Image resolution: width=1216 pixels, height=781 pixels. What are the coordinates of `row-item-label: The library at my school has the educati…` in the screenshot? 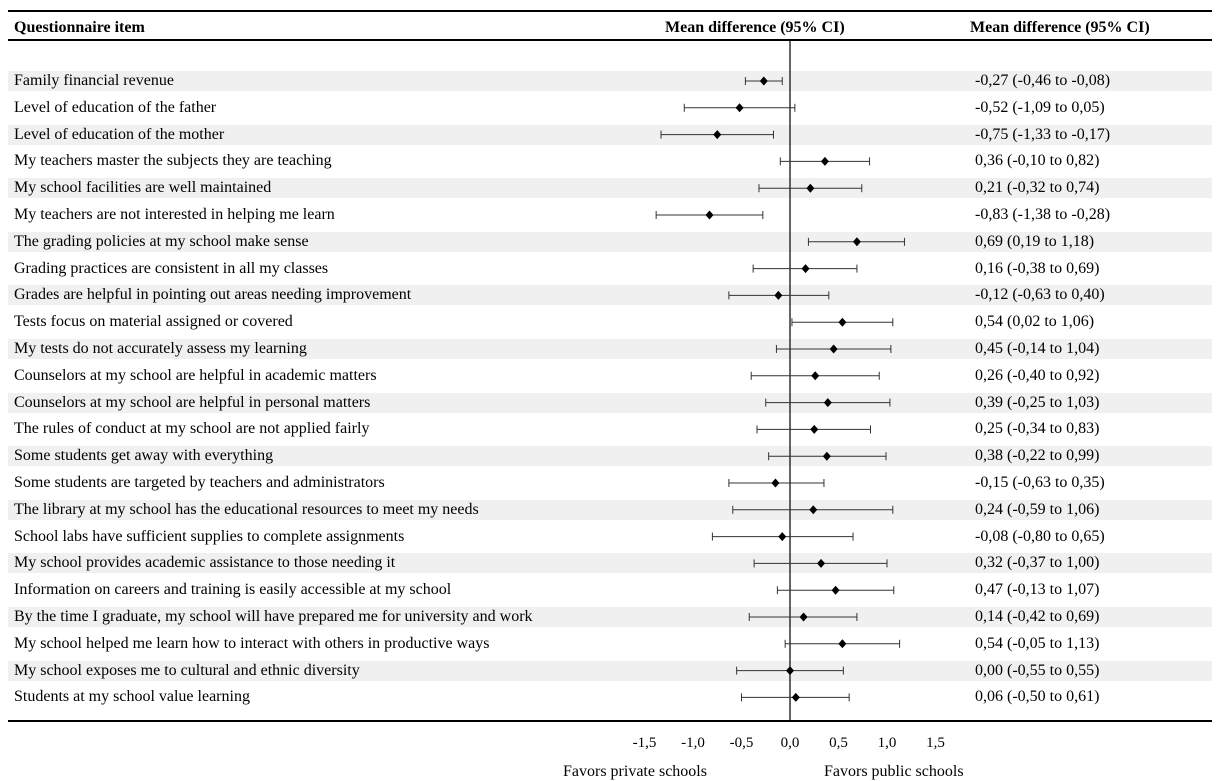 It's located at (246, 509).